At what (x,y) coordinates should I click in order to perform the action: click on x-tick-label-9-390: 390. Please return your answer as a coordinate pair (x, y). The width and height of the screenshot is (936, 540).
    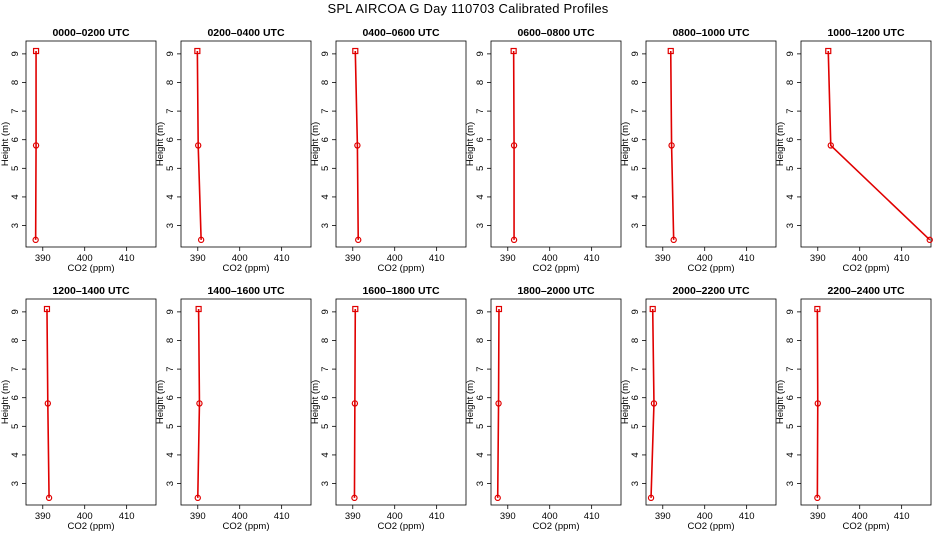
    Looking at the image, I should click on (508, 516).